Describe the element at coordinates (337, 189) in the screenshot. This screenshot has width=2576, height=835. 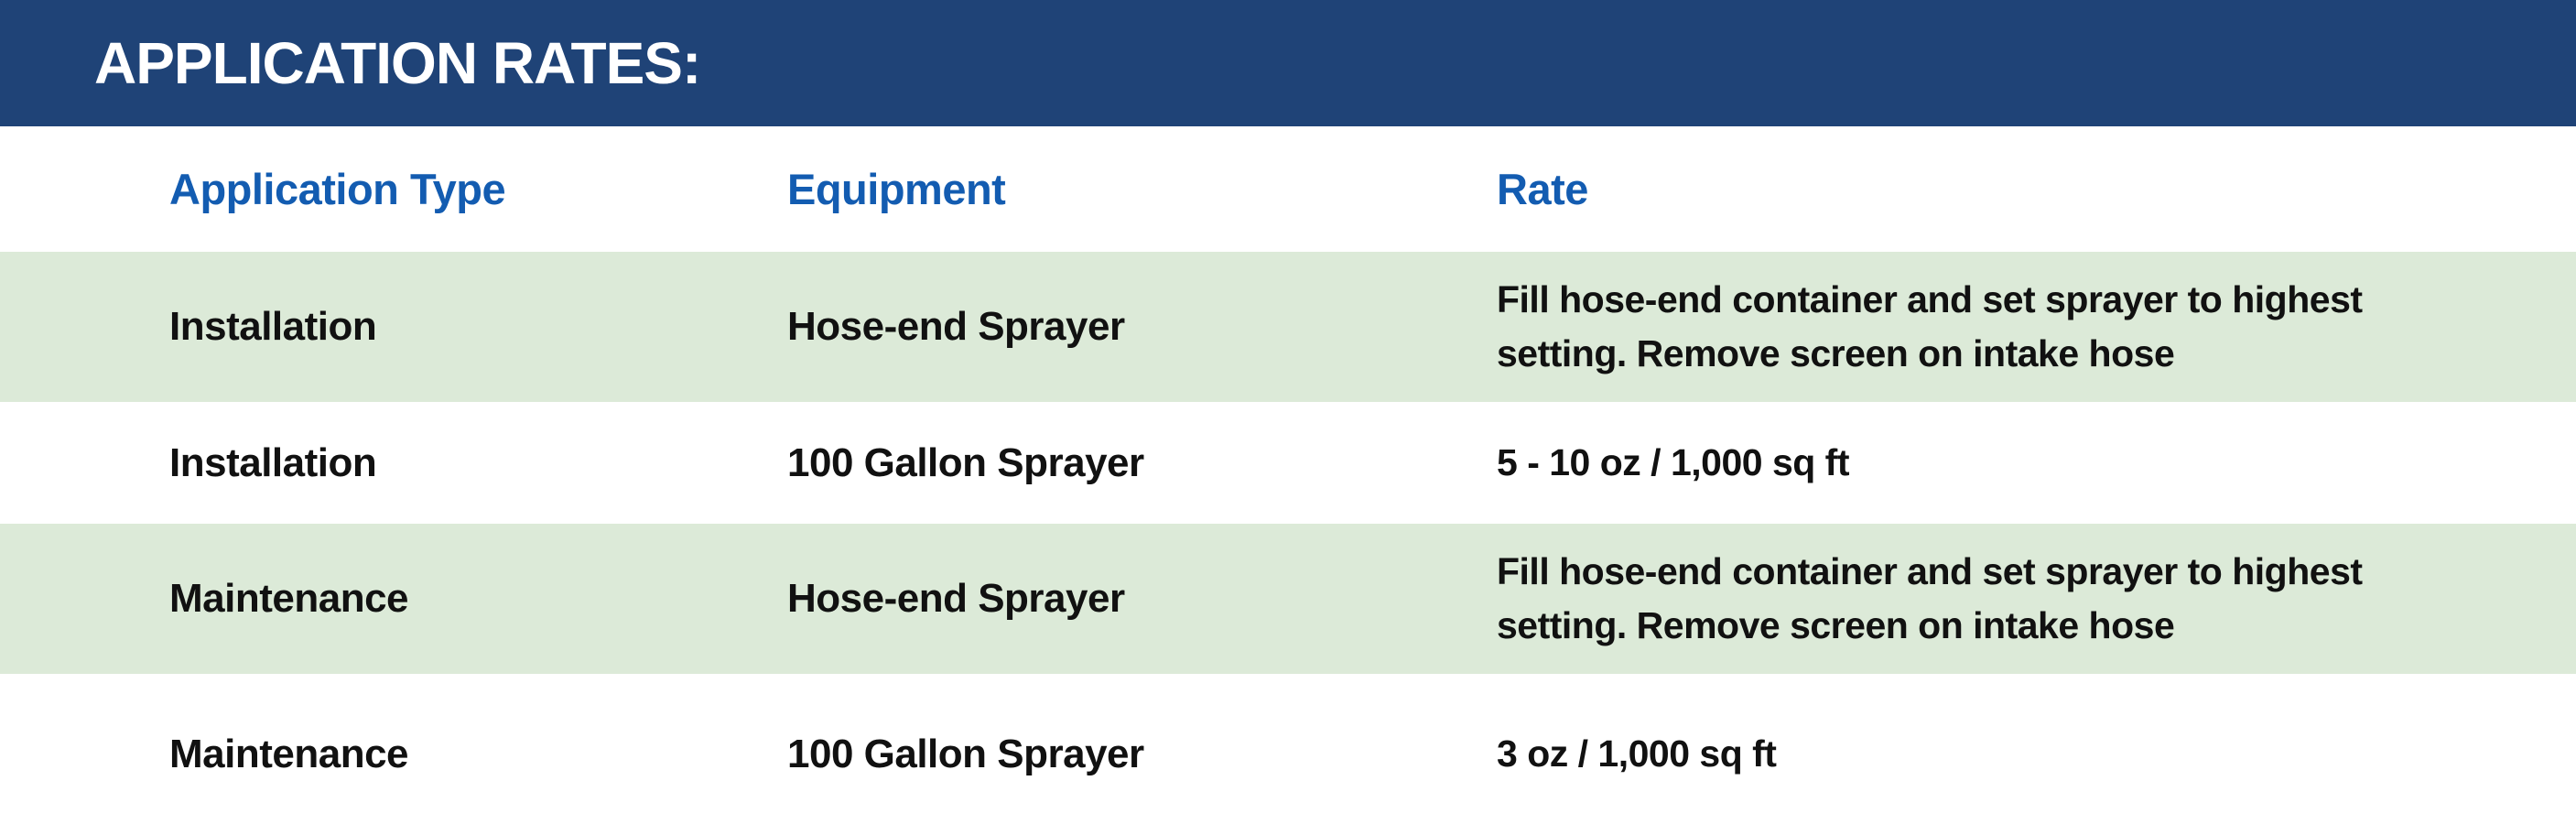
I see `column-header-application-type: Application Type` at that location.